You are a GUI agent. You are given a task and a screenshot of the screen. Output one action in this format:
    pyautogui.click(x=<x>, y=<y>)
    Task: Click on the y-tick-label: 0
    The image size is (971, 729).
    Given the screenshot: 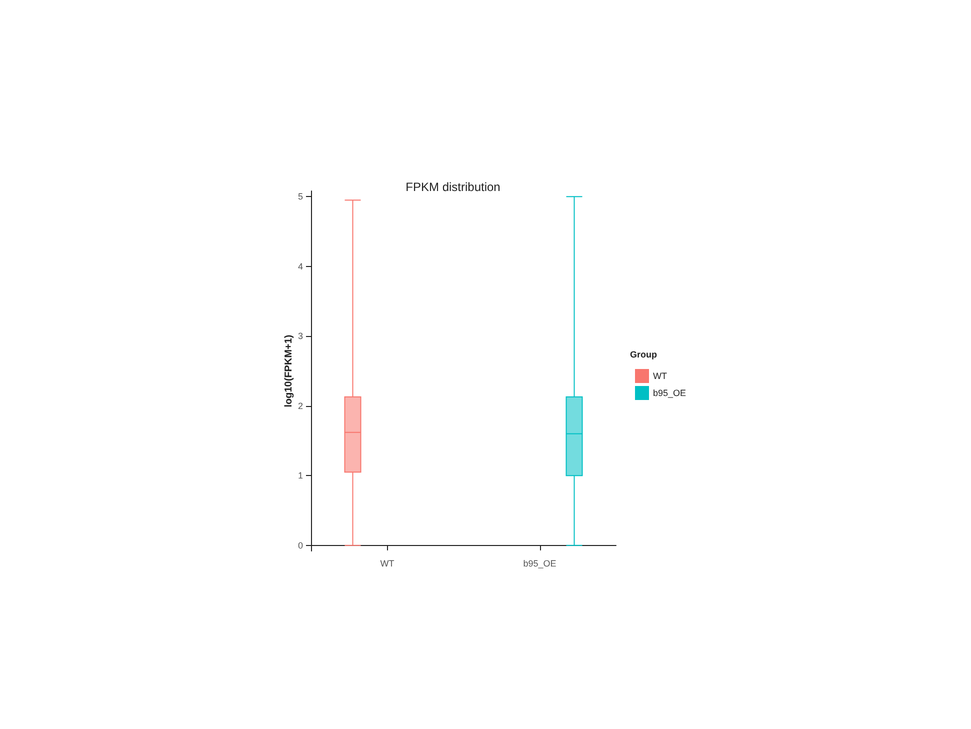 What is the action you would take?
    pyautogui.click(x=300, y=545)
    